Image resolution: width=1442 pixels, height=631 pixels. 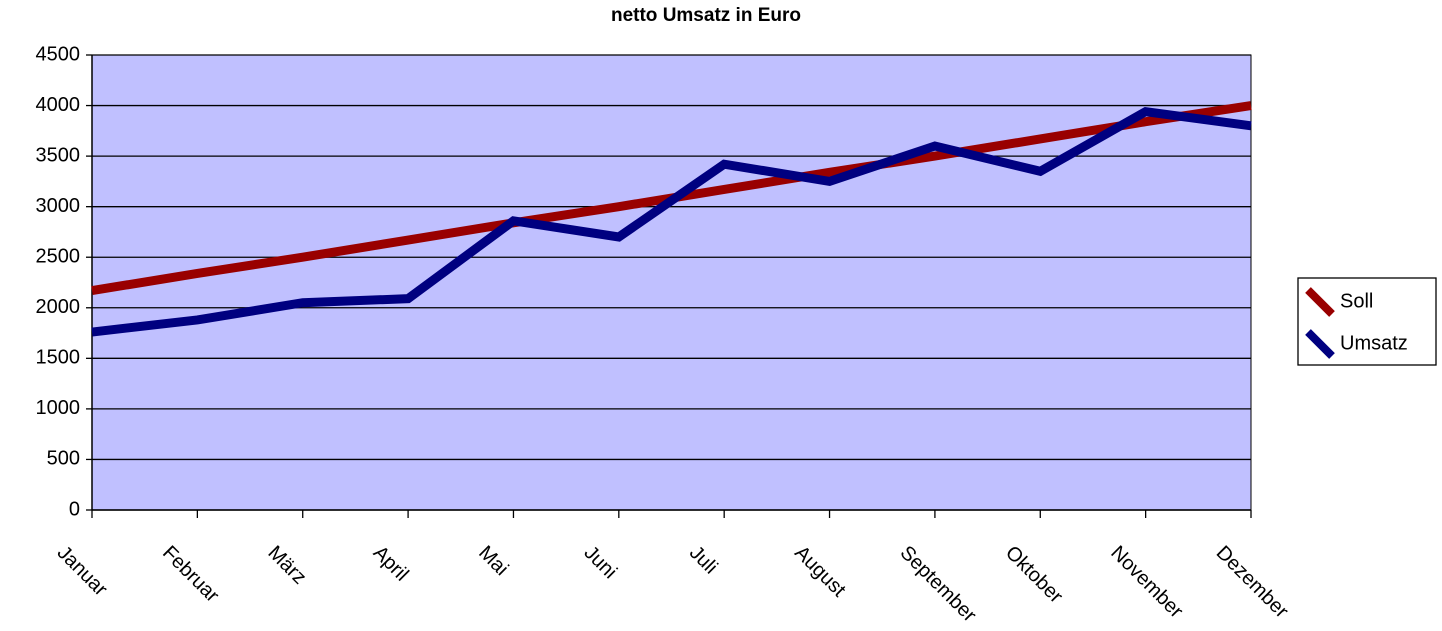 What do you see at coordinates (74, 509) in the screenshot?
I see `y-tick-label: 0` at bounding box center [74, 509].